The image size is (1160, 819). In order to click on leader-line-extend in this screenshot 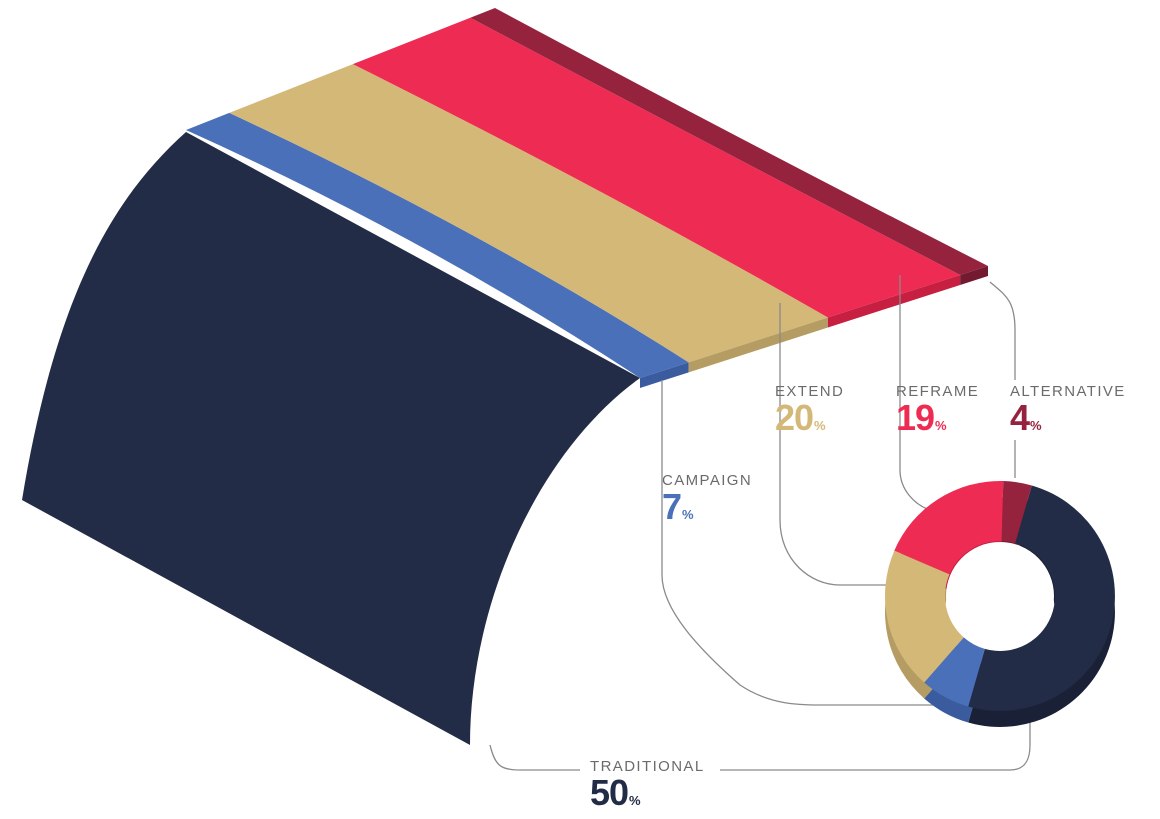, I will do `click(833, 444)`.